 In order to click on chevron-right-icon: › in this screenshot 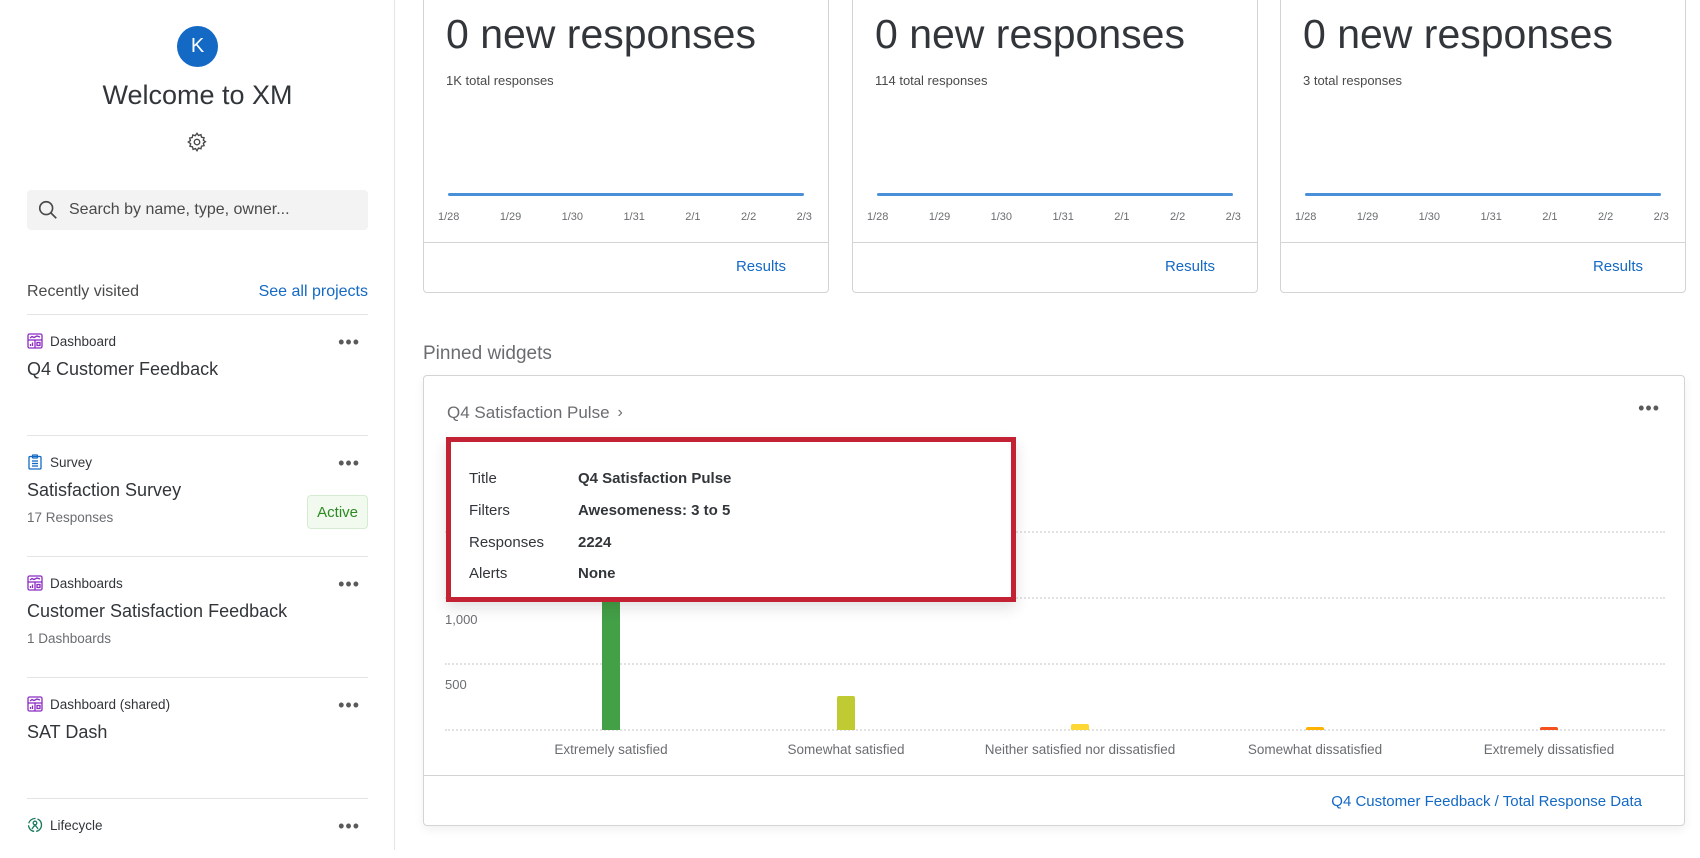, I will do `click(620, 412)`.